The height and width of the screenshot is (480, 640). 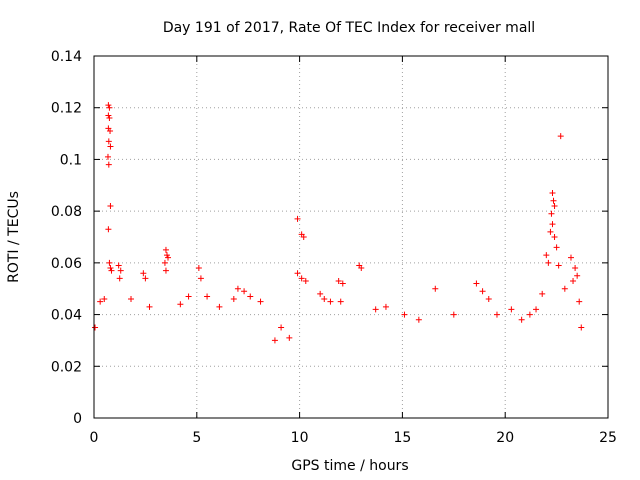 What do you see at coordinates (196, 438) in the screenshot?
I see `x-tick-label: 5` at bounding box center [196, 438].